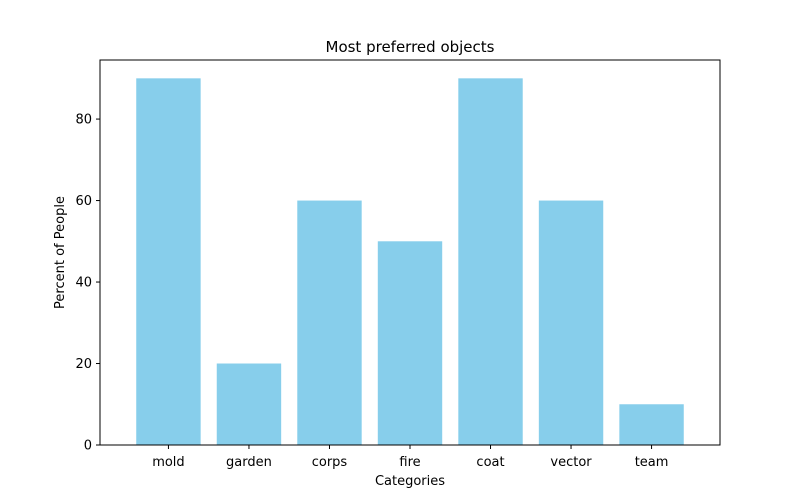 This screenshot has height=500, width=800. What do you see at coordinates (651, 424) in the screenshot?
I see `bar-team` at bounding box center [651, 424].